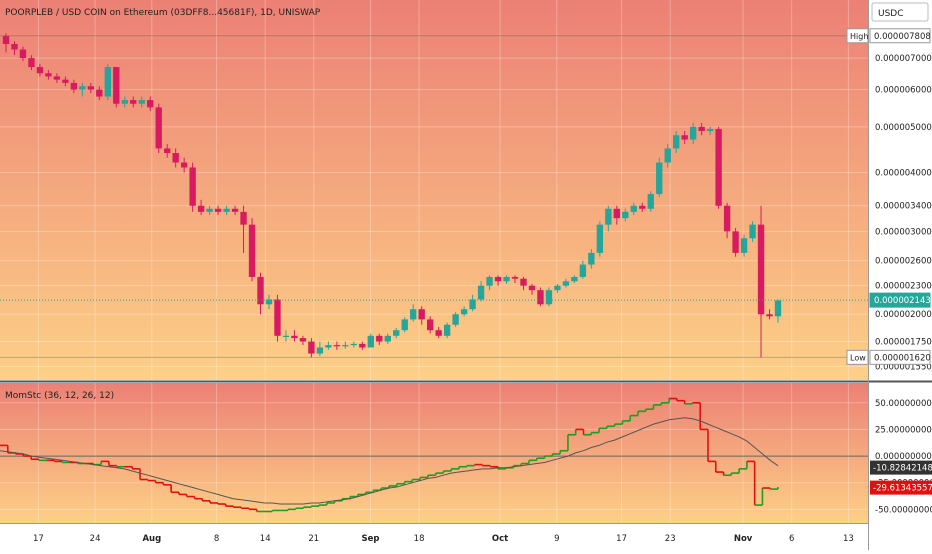 Image resolution: width=932 pixels, height=554 pixels. What do you see at coordinates (903, 343) in the screenshot?
I see `price-tick-label: 0.000001750` at bounding box center [903, 343].